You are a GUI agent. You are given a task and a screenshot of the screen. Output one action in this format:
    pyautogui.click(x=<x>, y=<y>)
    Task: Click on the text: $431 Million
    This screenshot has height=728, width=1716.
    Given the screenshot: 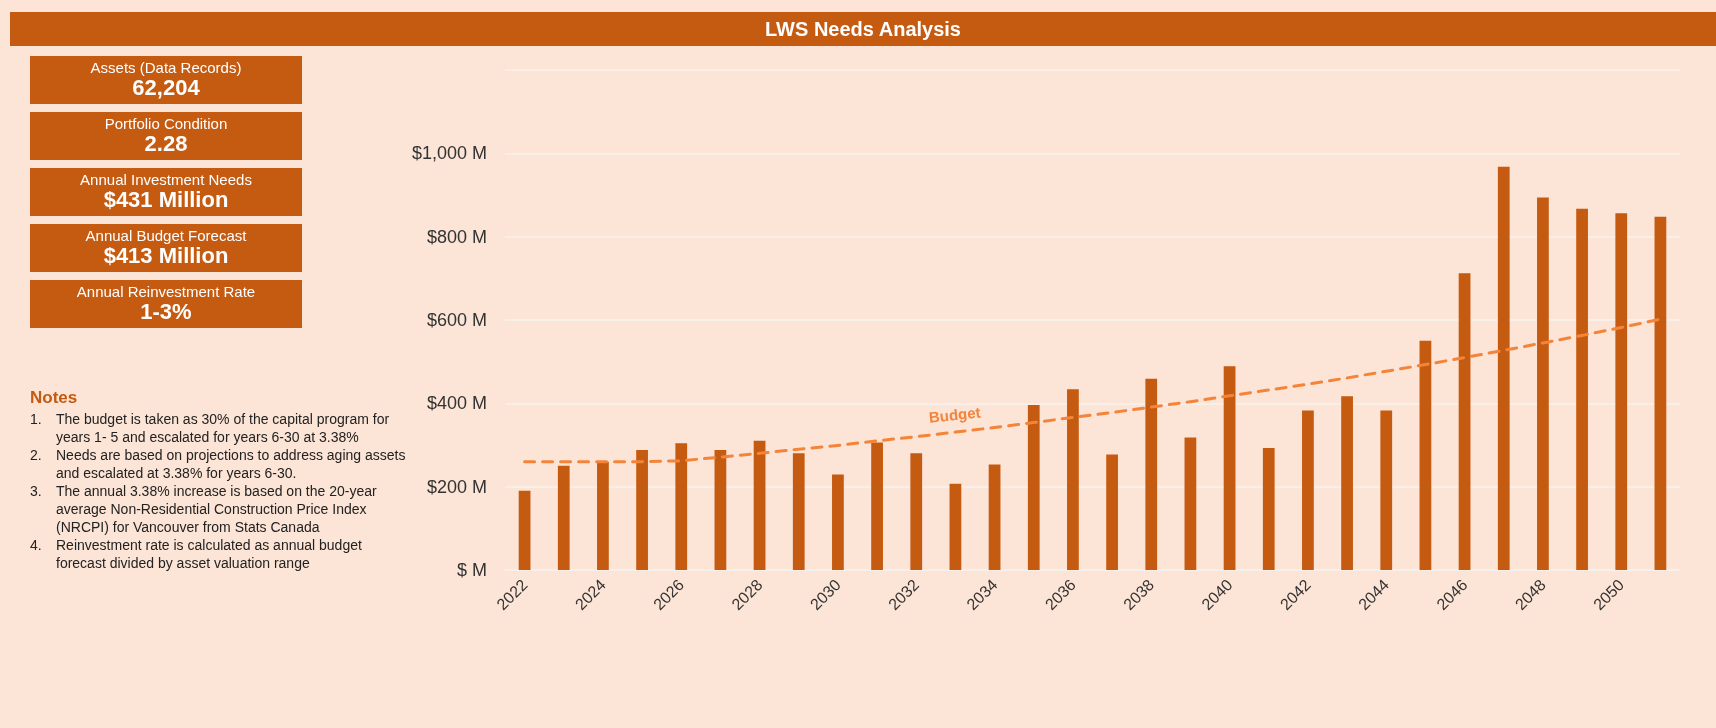 What is the action you would take?
    pyautogui.click(x=166, y=199)
    